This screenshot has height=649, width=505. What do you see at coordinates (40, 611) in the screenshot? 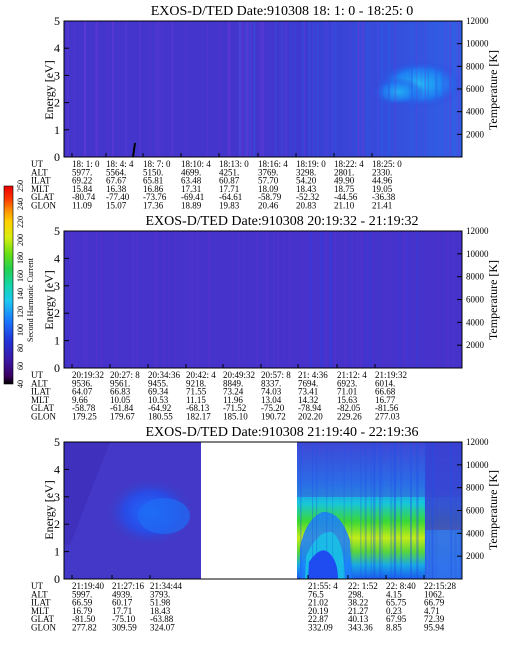
I see `ephemeris-row-label: MLT` at bounding box center [40, 611].